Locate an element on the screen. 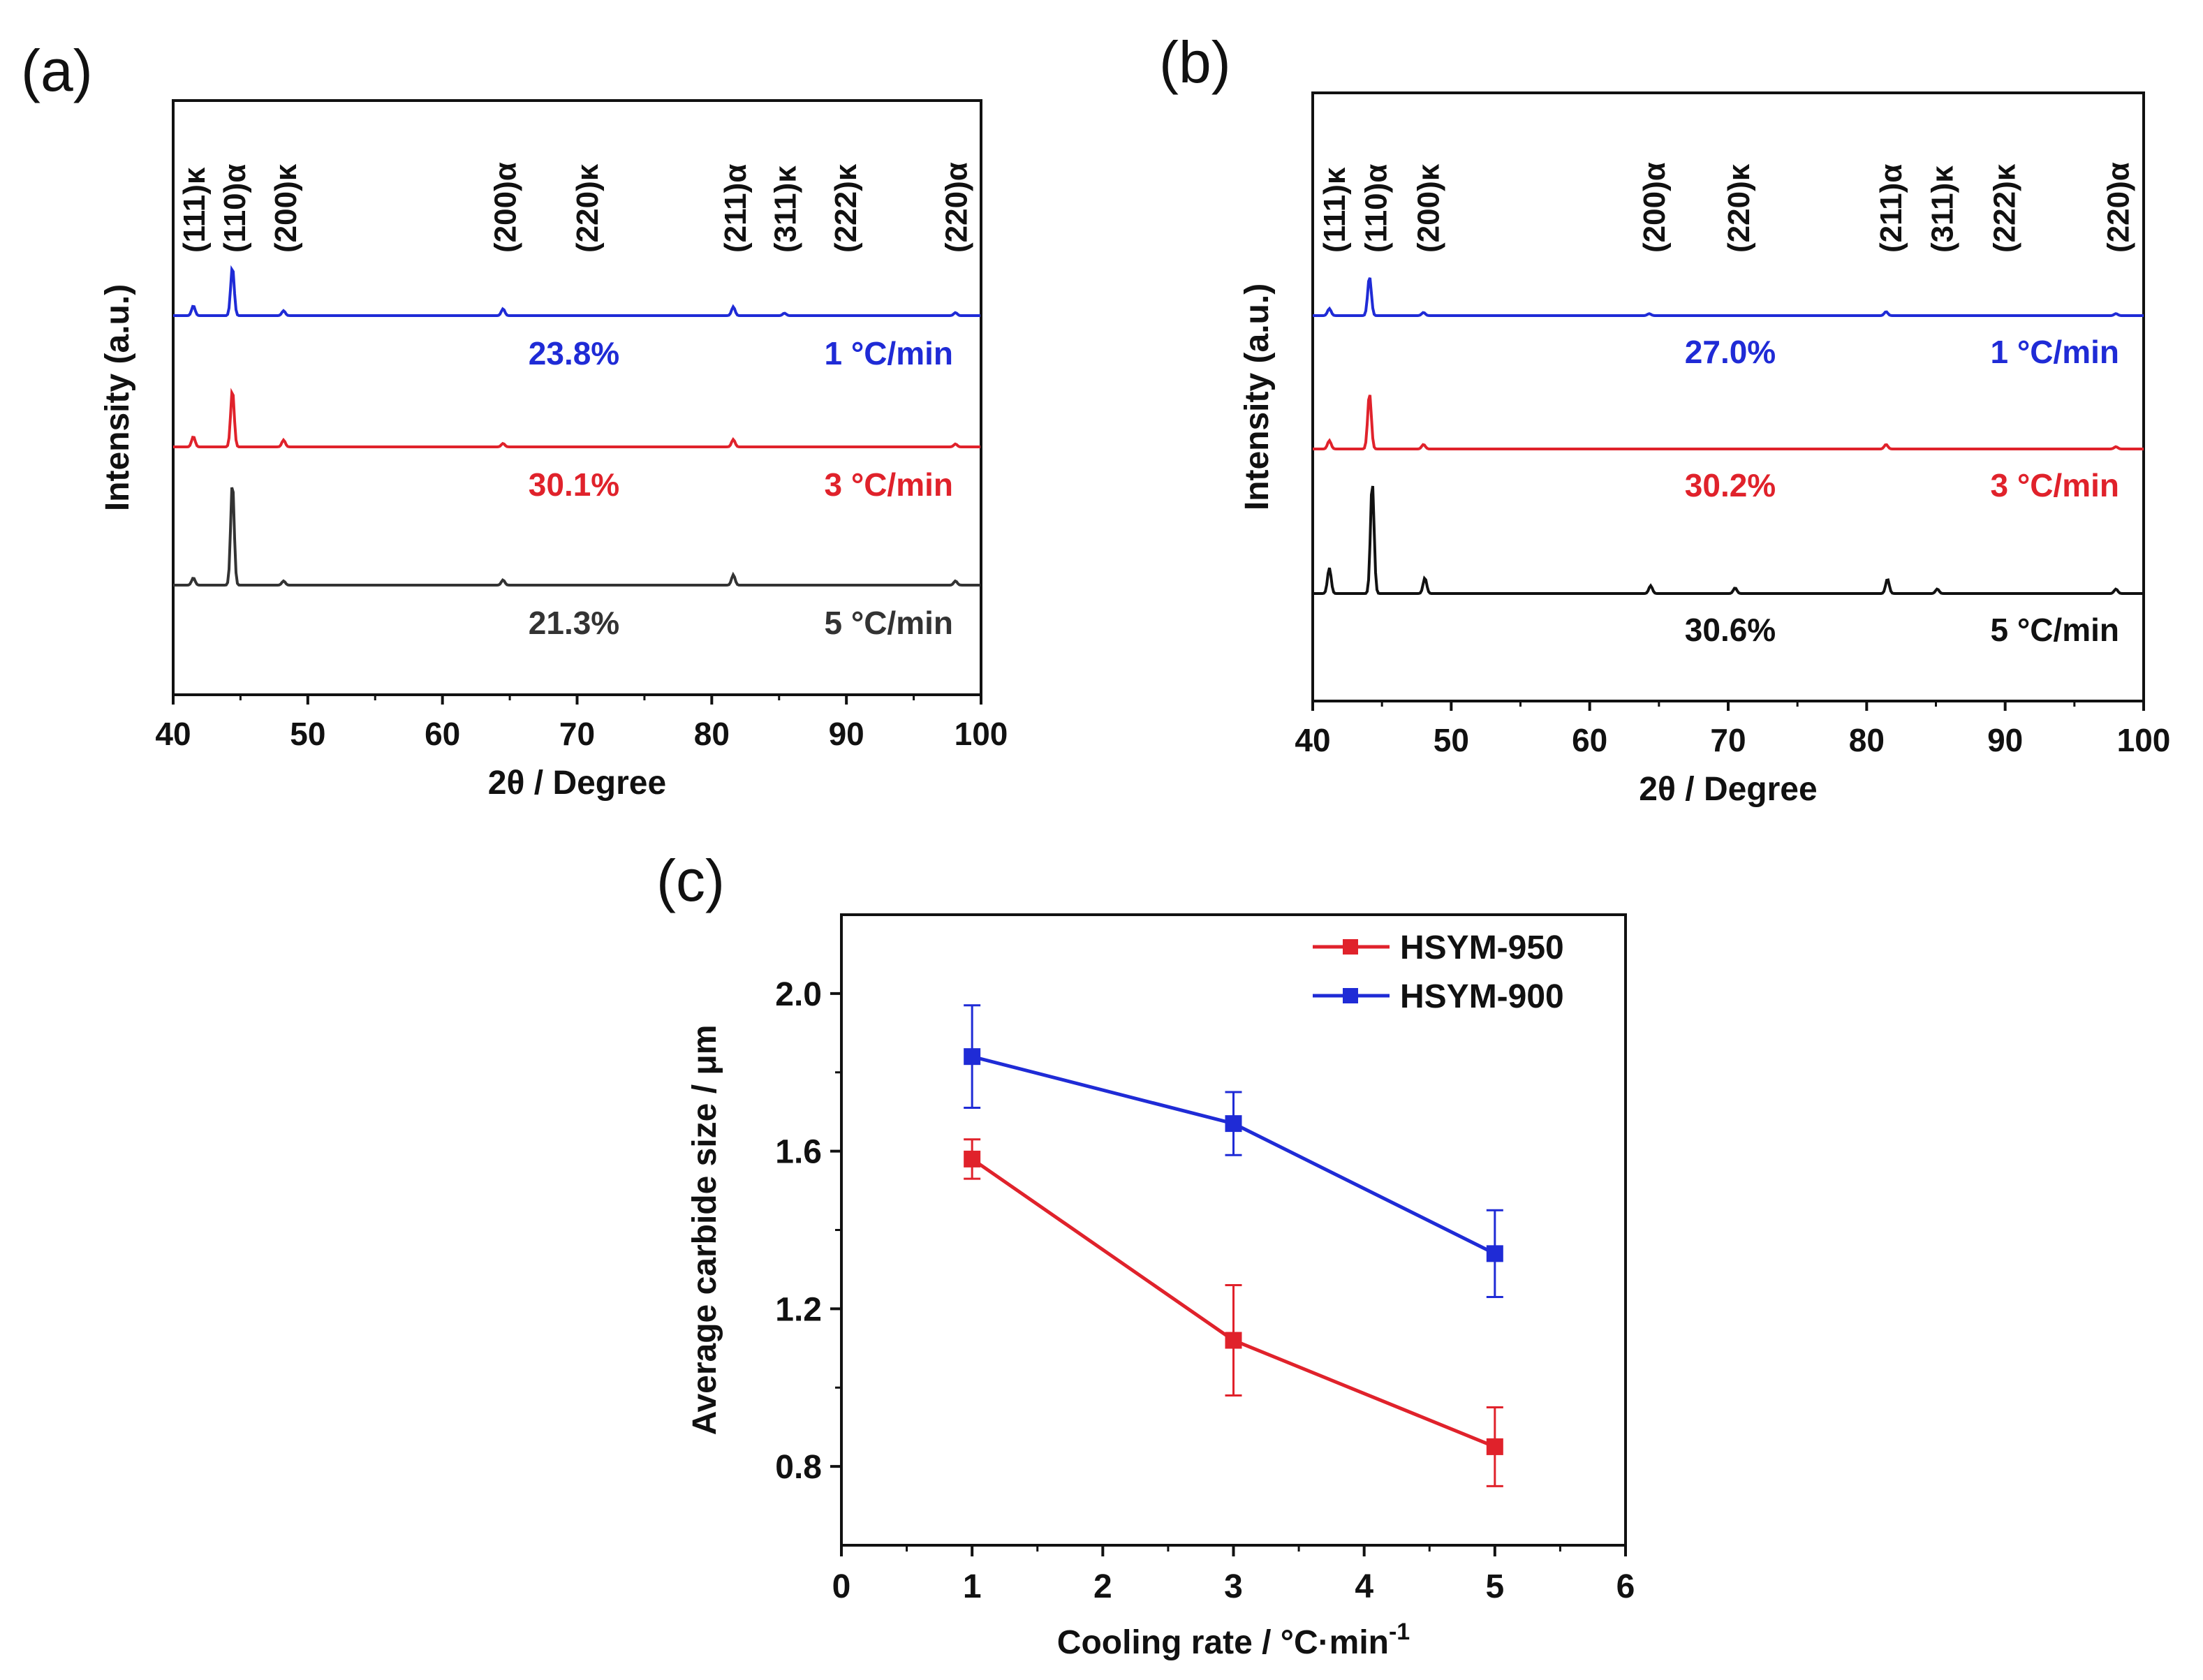 This screenshot has width=2203, height=1680. x-tick-label: 6 is located at coordinates (1625, 1586).